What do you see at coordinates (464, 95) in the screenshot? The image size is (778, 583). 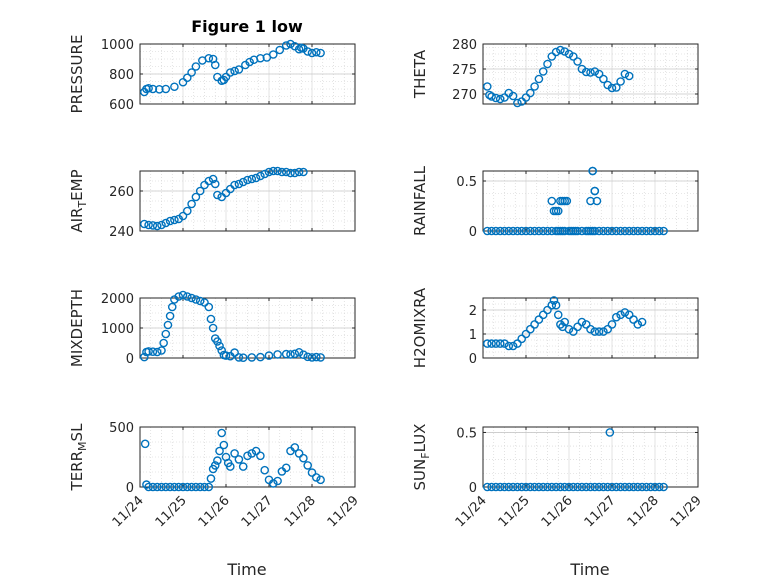 I see `y-tick-label: 270` at bounding box center [464, 95].